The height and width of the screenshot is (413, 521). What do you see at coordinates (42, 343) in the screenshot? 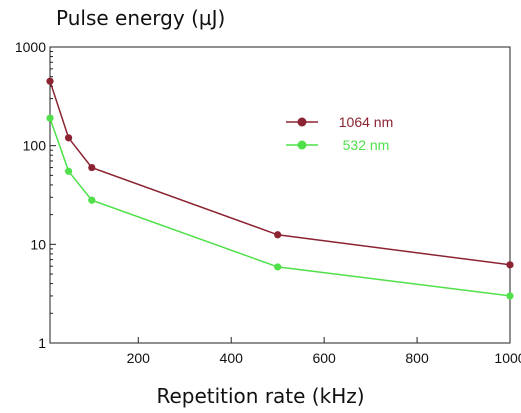
I see `y-tick-label: 1` at bounding box center [42, 343].